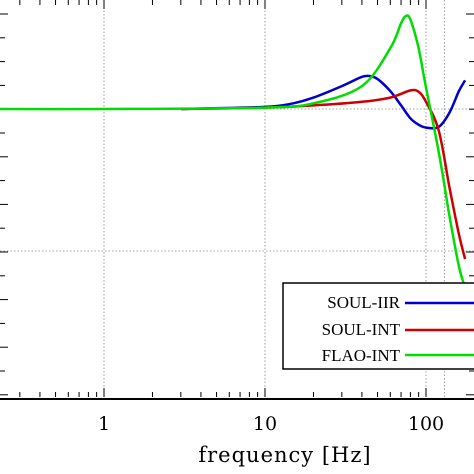  I want to click on x-tick-label-1: 10, so click(265, 424).